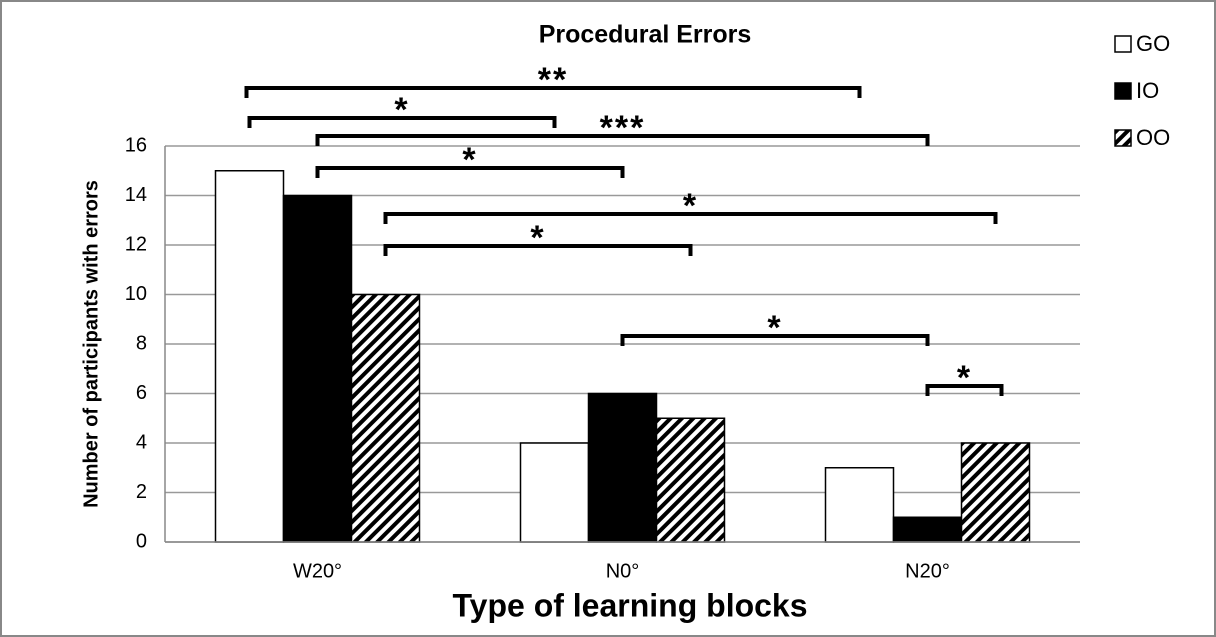 The height and width of the screenshot is (637, 1216). I want to click on y-tick-label: 2, so click(141, 492).